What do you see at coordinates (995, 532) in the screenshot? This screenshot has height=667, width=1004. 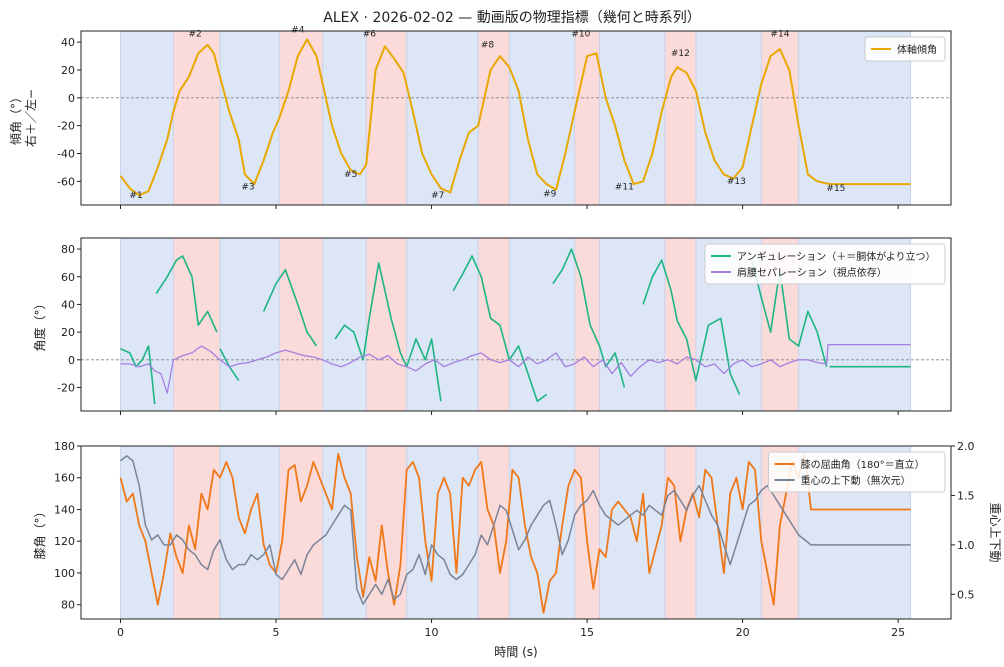 I see `y2-axis-label: 重心上下動` at bounding box center [995, 532].